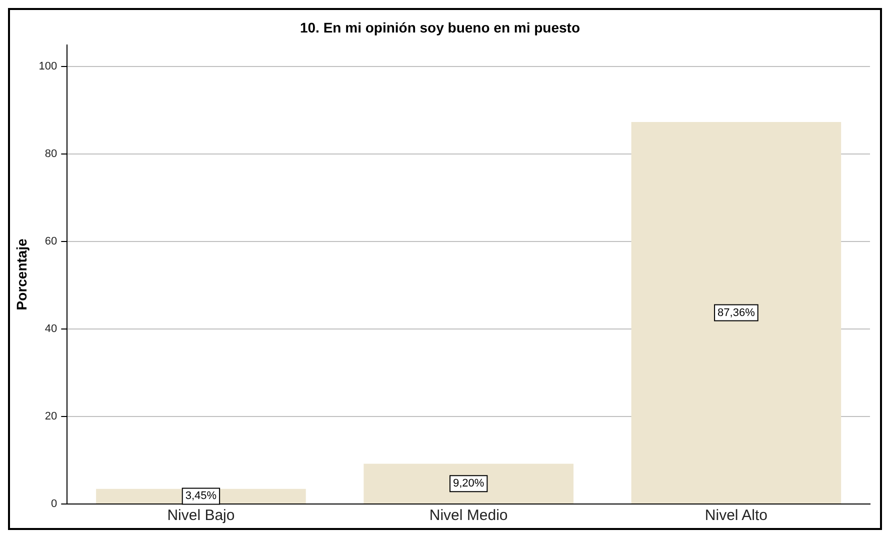 This screenshot has width=890, height=542. Describe the element at coordinates (51, 154) in the screenshot. I see `y-tick-label: 80` at that location.